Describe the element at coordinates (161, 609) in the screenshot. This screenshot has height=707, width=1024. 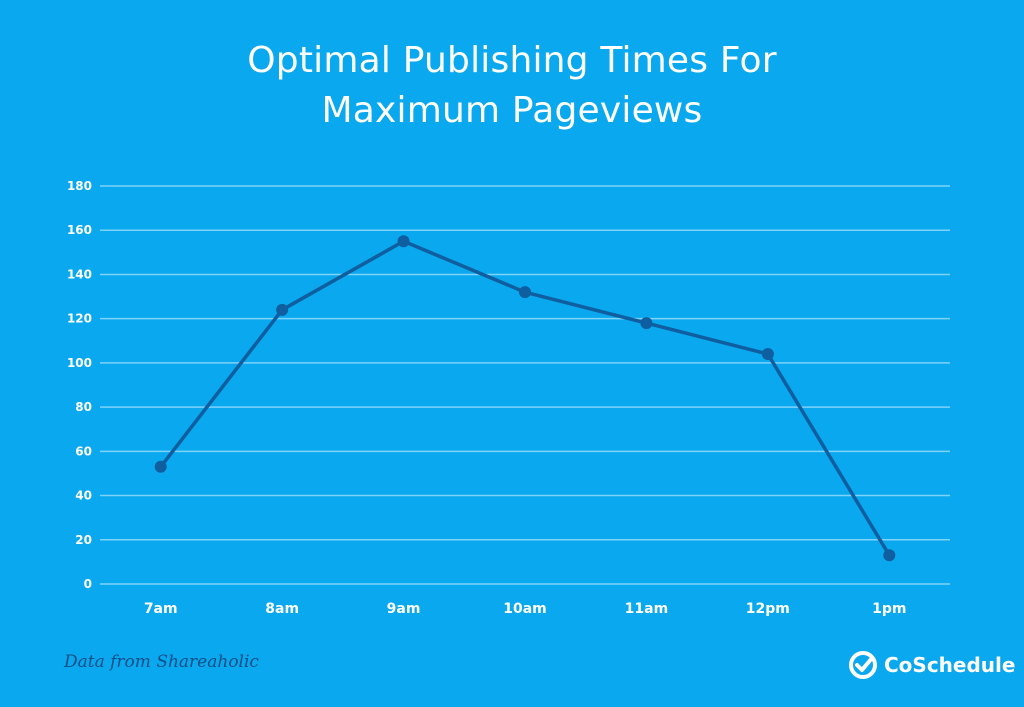
I see `x-tick-label: 7am` at that location.